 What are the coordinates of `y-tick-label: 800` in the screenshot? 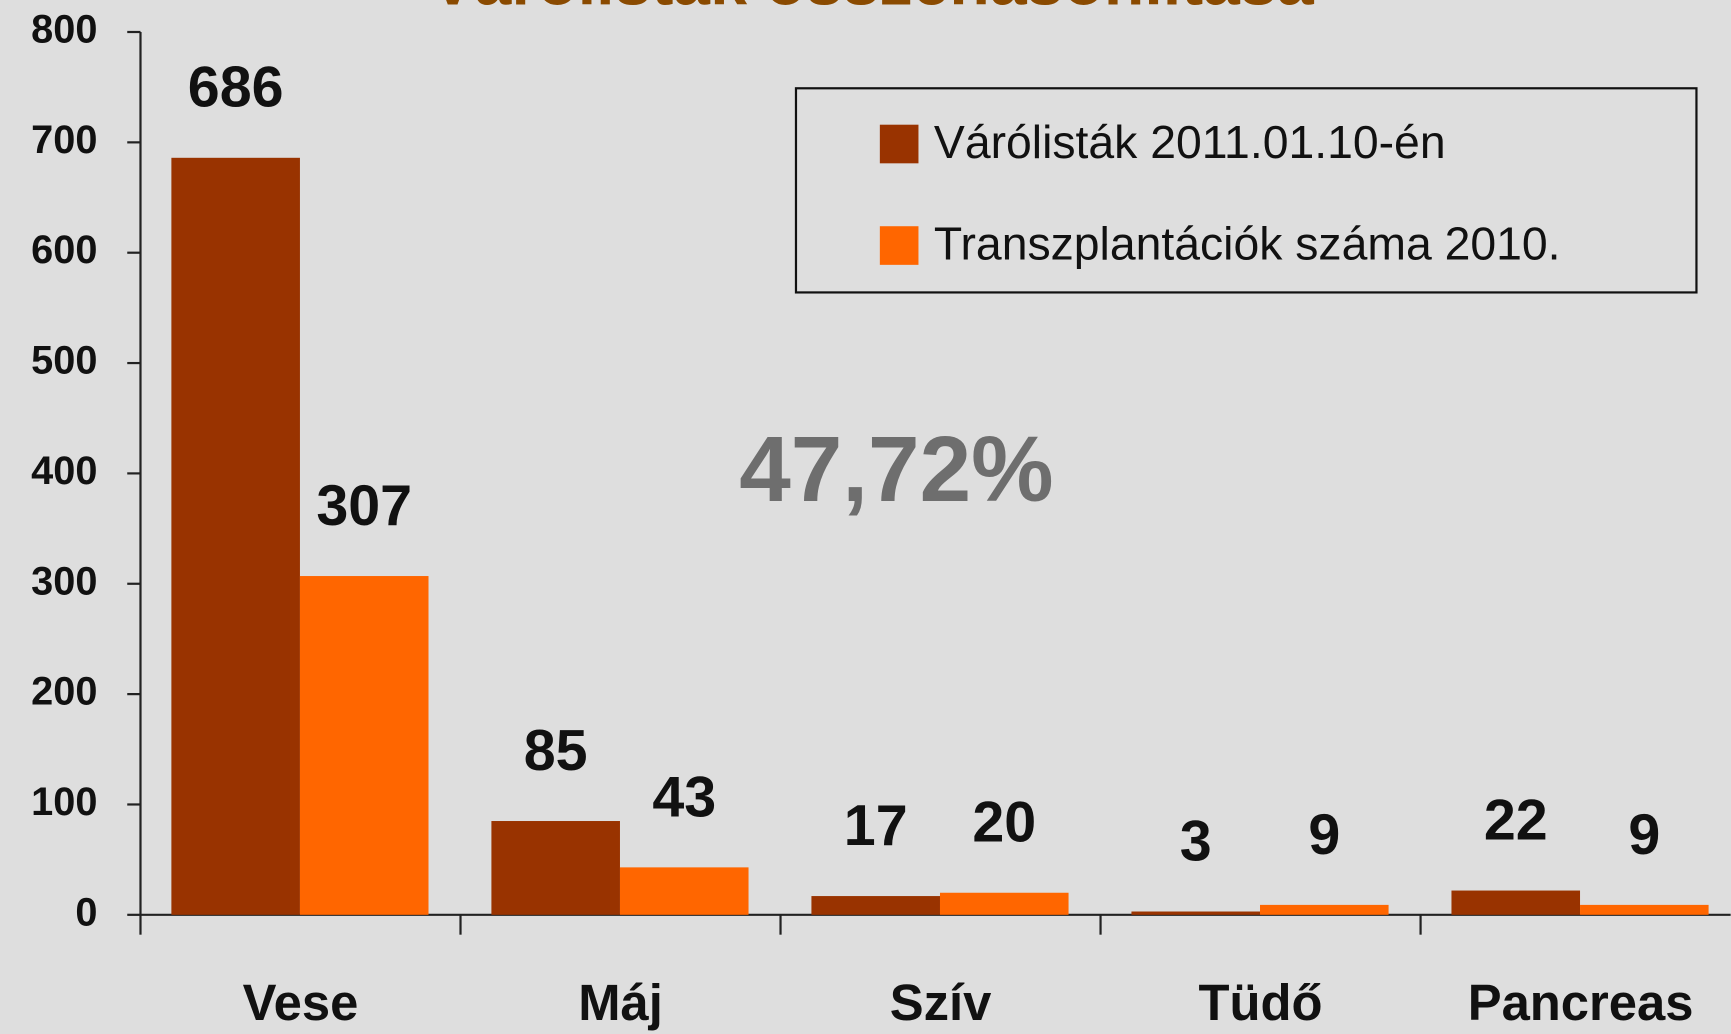 It's located at (64, 30).